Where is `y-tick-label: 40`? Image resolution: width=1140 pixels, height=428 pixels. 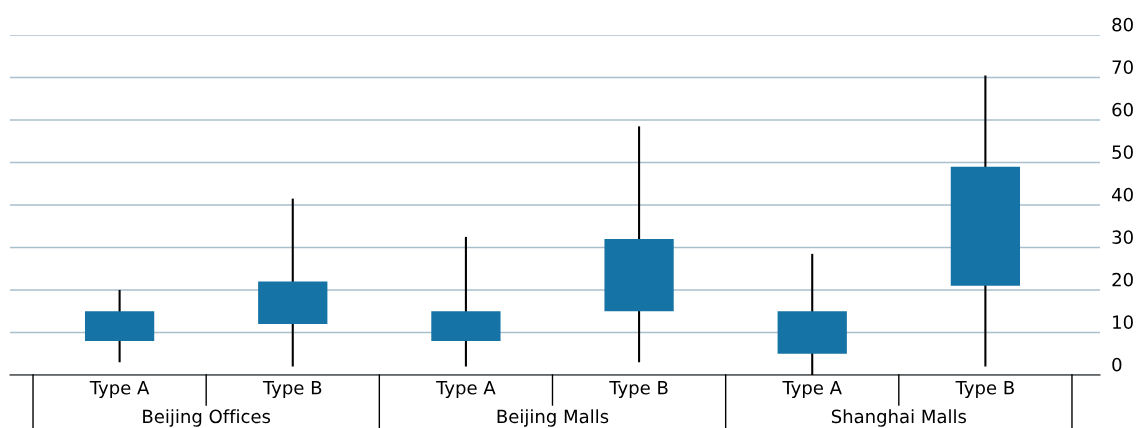 y-tick-label: 40 is located at coordinates (1122, 194).